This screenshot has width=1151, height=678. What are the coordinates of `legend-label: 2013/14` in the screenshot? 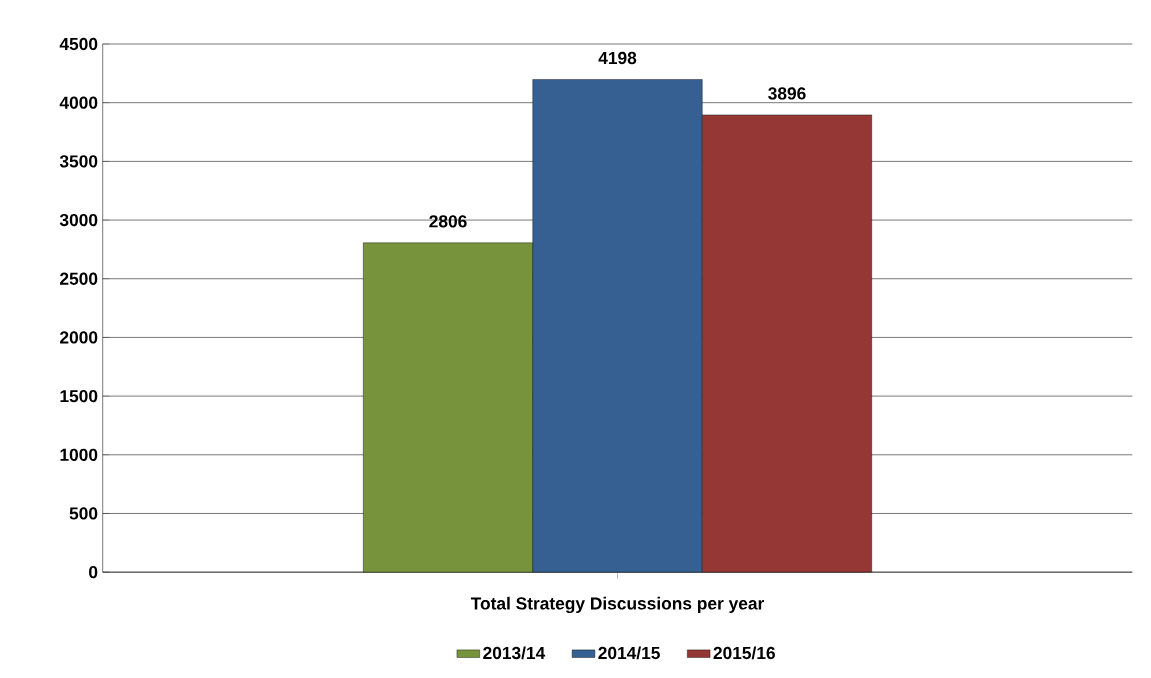 It's located at (514, 653).